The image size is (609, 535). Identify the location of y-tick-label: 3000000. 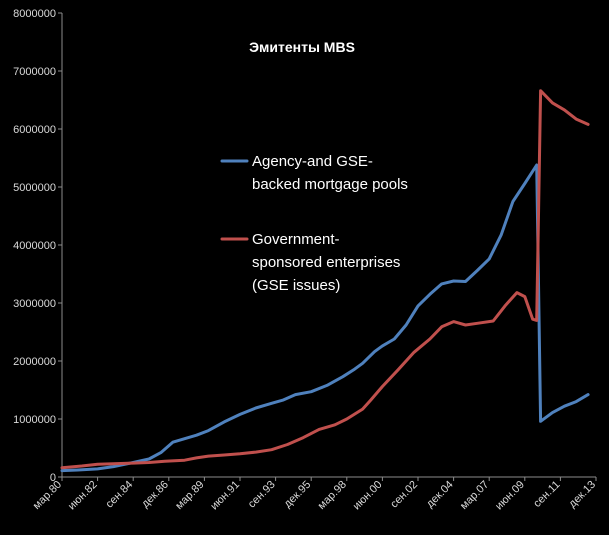
(34, 304).